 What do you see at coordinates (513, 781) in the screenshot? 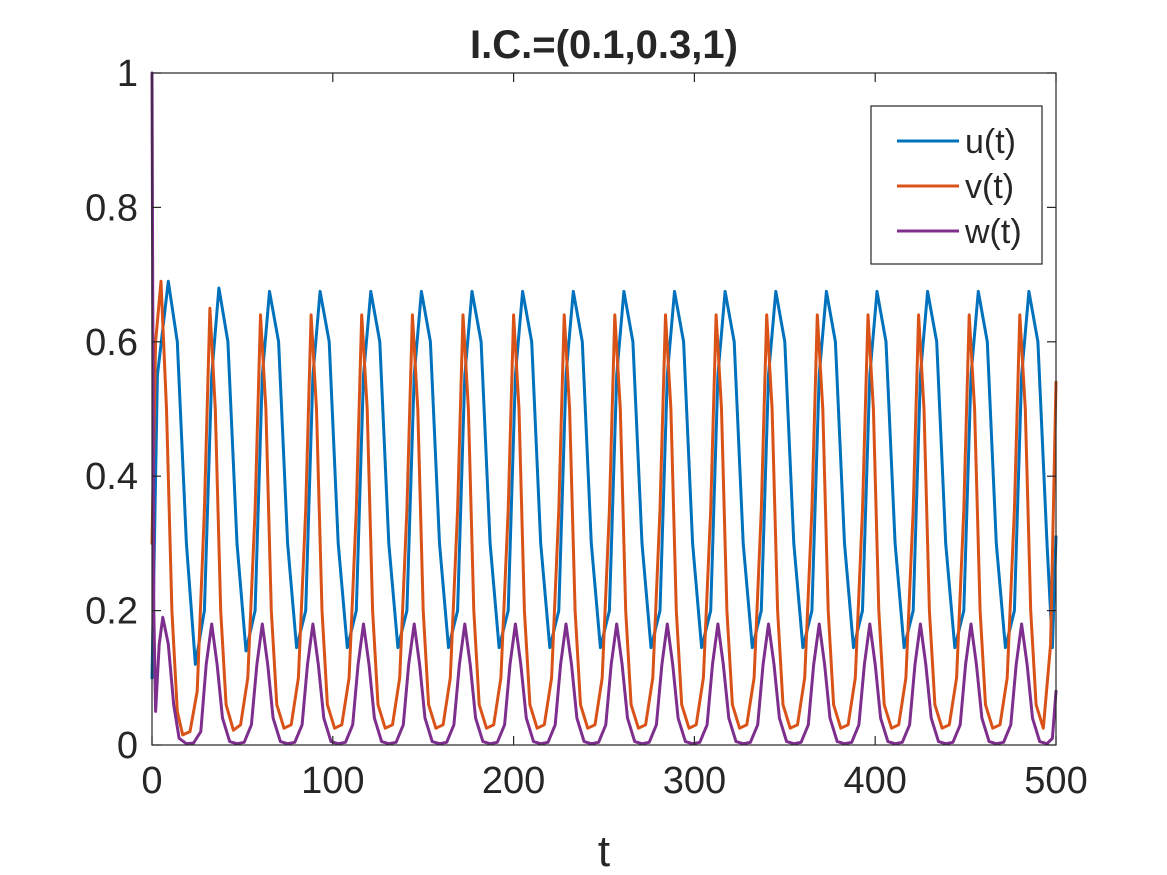
I see `x-tick-label: 200` at bounding box center [513, 781].